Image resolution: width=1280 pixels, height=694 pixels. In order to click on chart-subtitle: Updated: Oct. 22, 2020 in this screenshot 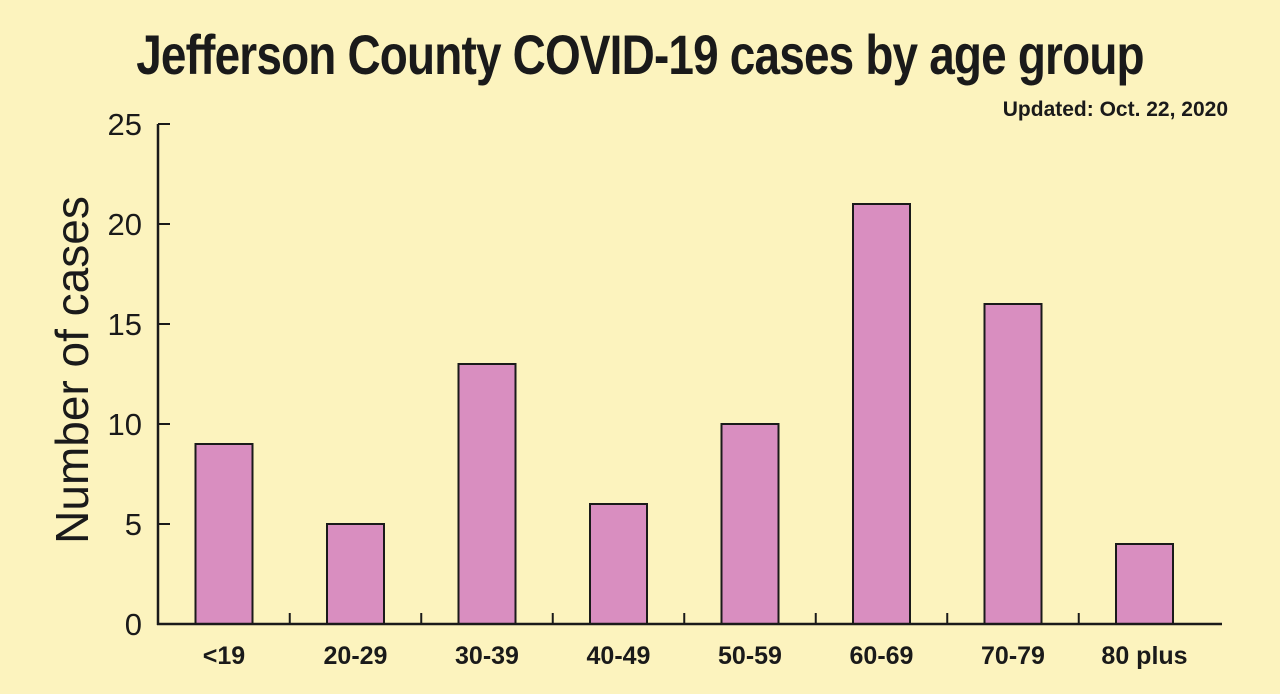, I will do `click(1115, 109)`.